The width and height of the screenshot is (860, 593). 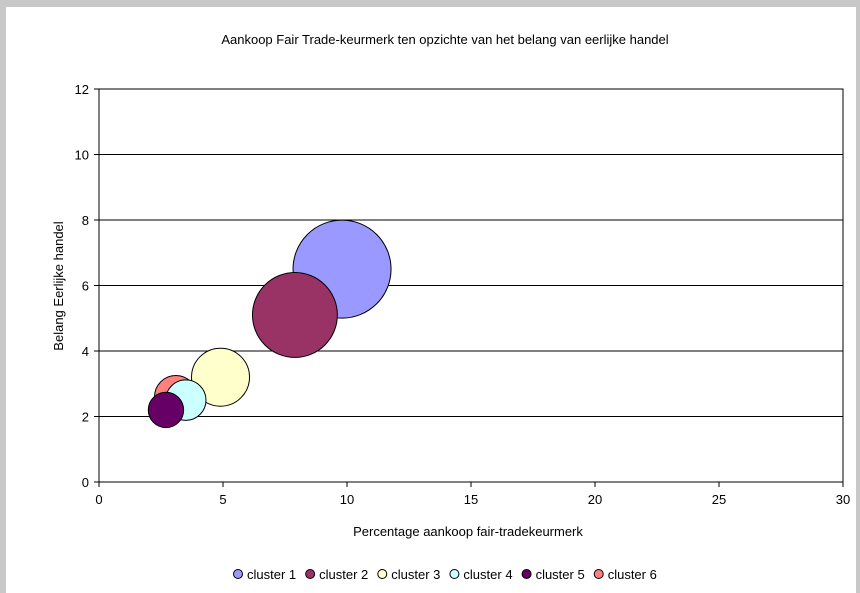 What do you see at coordinates (468, 531) in the screenshot?
I see `x-axis-label: Percentage aankoop fair-tradekeurmerk` at bounding box center [468, 531].